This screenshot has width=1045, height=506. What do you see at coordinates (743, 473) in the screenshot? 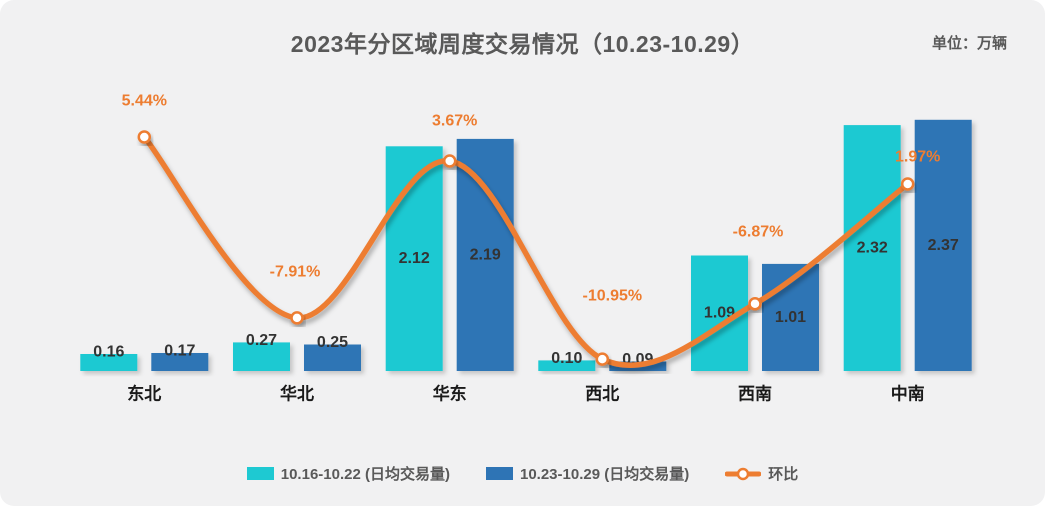
I see `legend-line-swatch` at bounding box center [743, 473].